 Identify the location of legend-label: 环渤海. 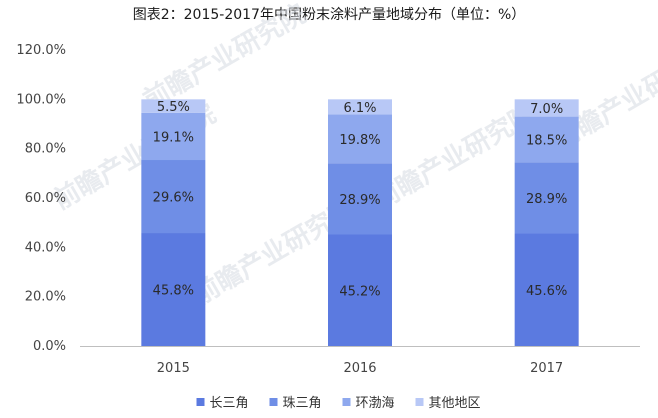
(375, 403).